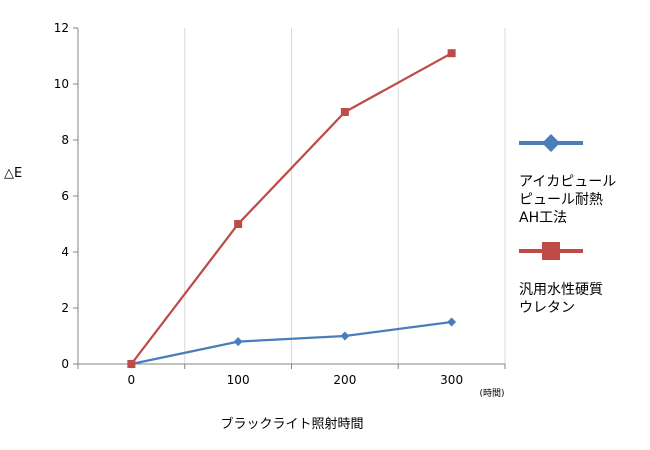 This screenshot has width=650, height=450. I want to click on y-tick-label: 12, so click(61, 28).